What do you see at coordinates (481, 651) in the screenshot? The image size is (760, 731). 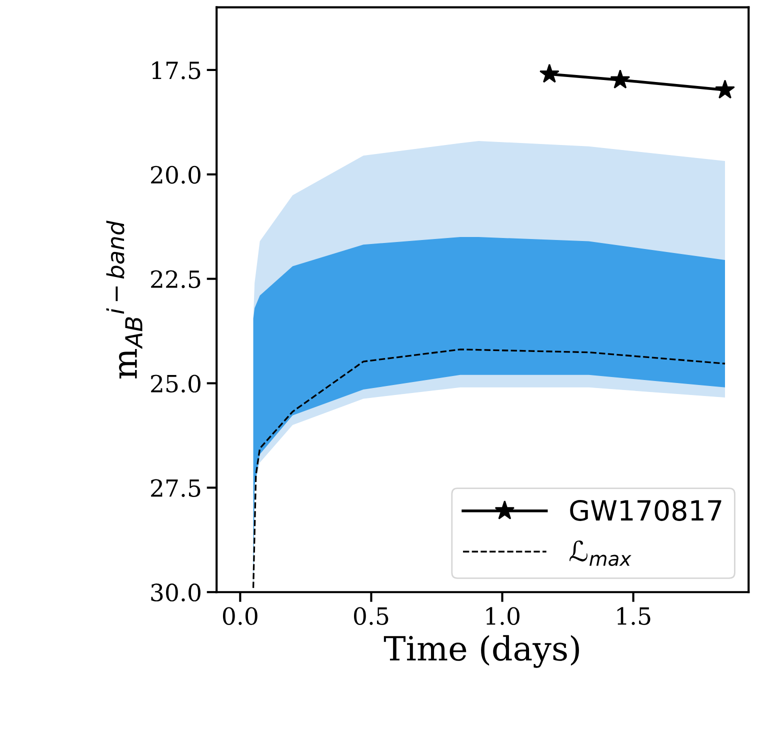 I see `x-axis-title: Time (days)` at bounding box center [481, 651].